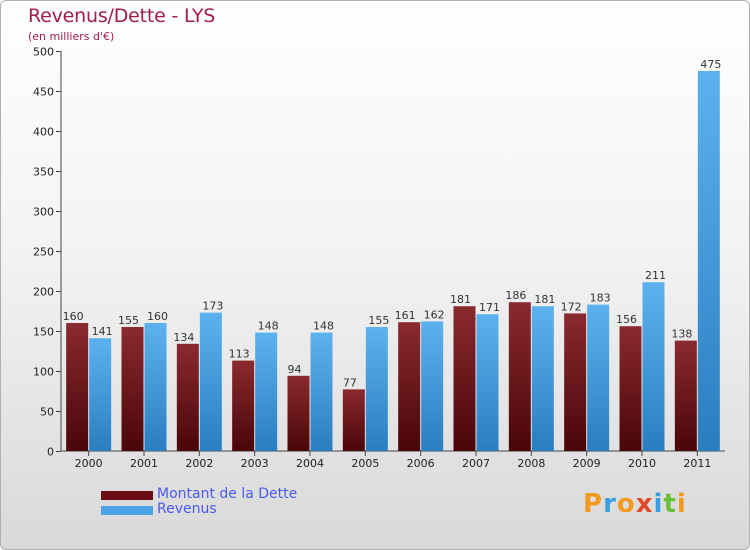 This screenshot has height=550, width=750. Describe the element at coordinates (43, 212) in the screenshot. I see `y-tick-label: 300` at that location.